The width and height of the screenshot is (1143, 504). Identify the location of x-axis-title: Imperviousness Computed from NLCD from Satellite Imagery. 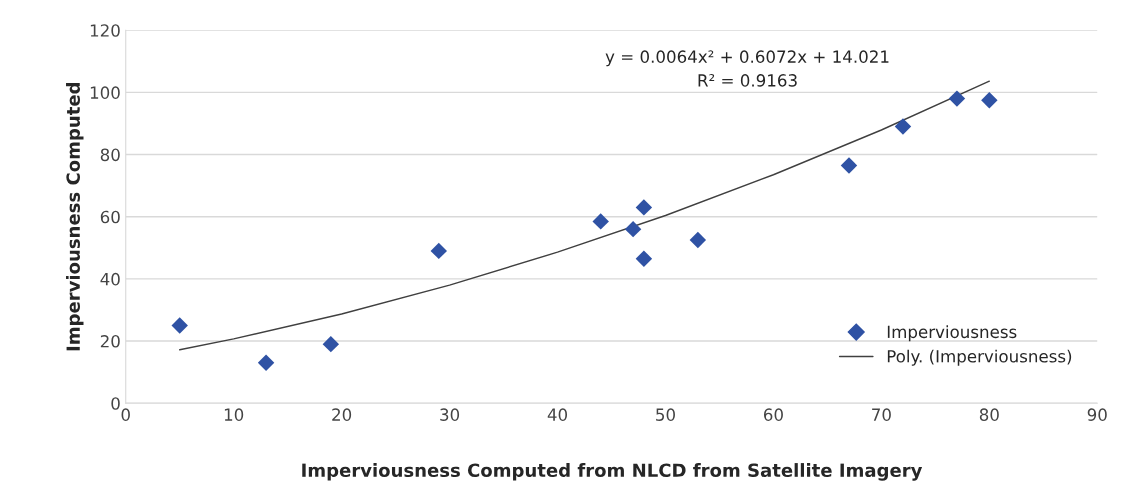
(612, 472).